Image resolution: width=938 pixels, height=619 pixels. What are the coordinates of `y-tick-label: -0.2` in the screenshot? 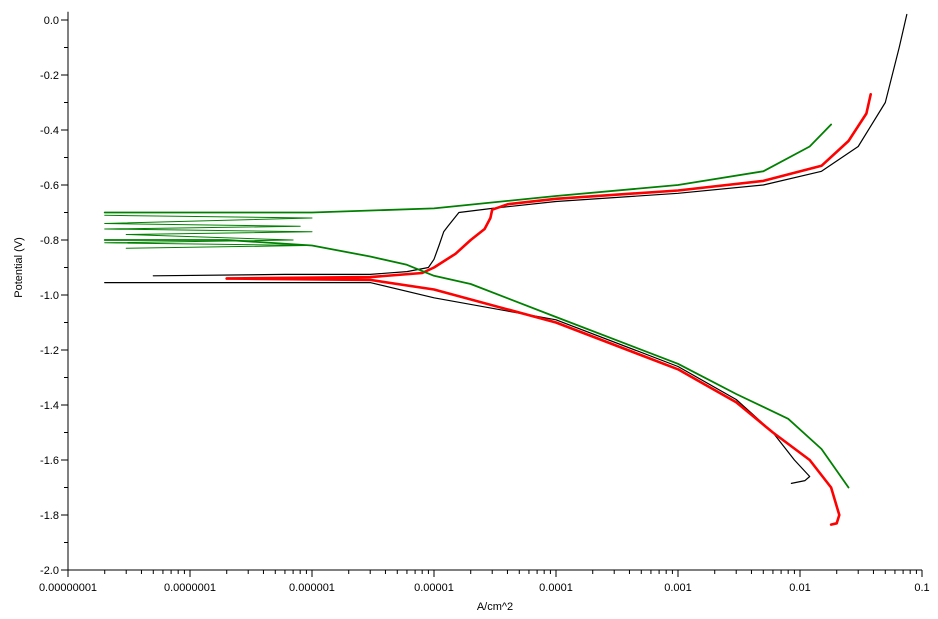 It's located at (49, 76).